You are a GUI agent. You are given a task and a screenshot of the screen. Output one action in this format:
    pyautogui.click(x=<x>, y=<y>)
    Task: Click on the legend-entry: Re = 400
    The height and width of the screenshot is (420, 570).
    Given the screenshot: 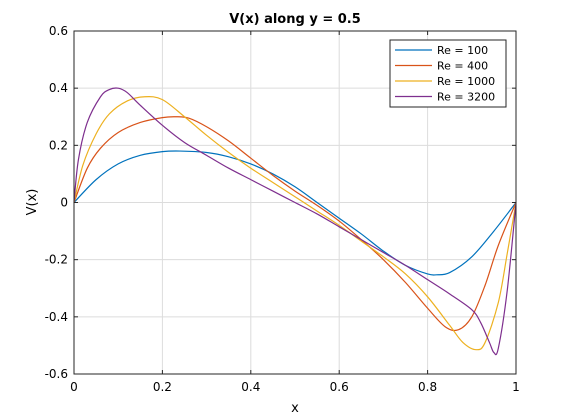 What is the action you would take?
    pyautogui.click(x=462, y=66)
    